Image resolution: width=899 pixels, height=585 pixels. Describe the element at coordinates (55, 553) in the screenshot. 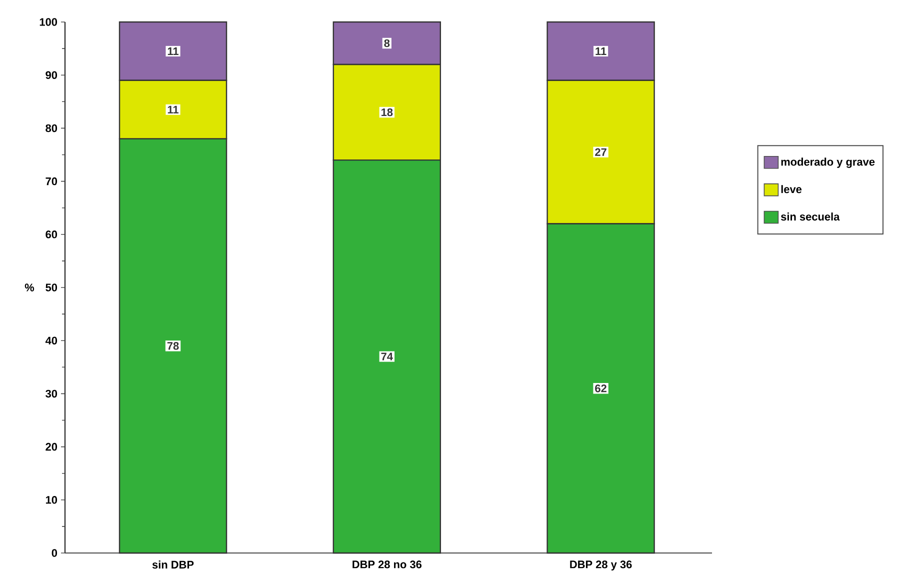

I see `y-tick-label: 0` at that location.